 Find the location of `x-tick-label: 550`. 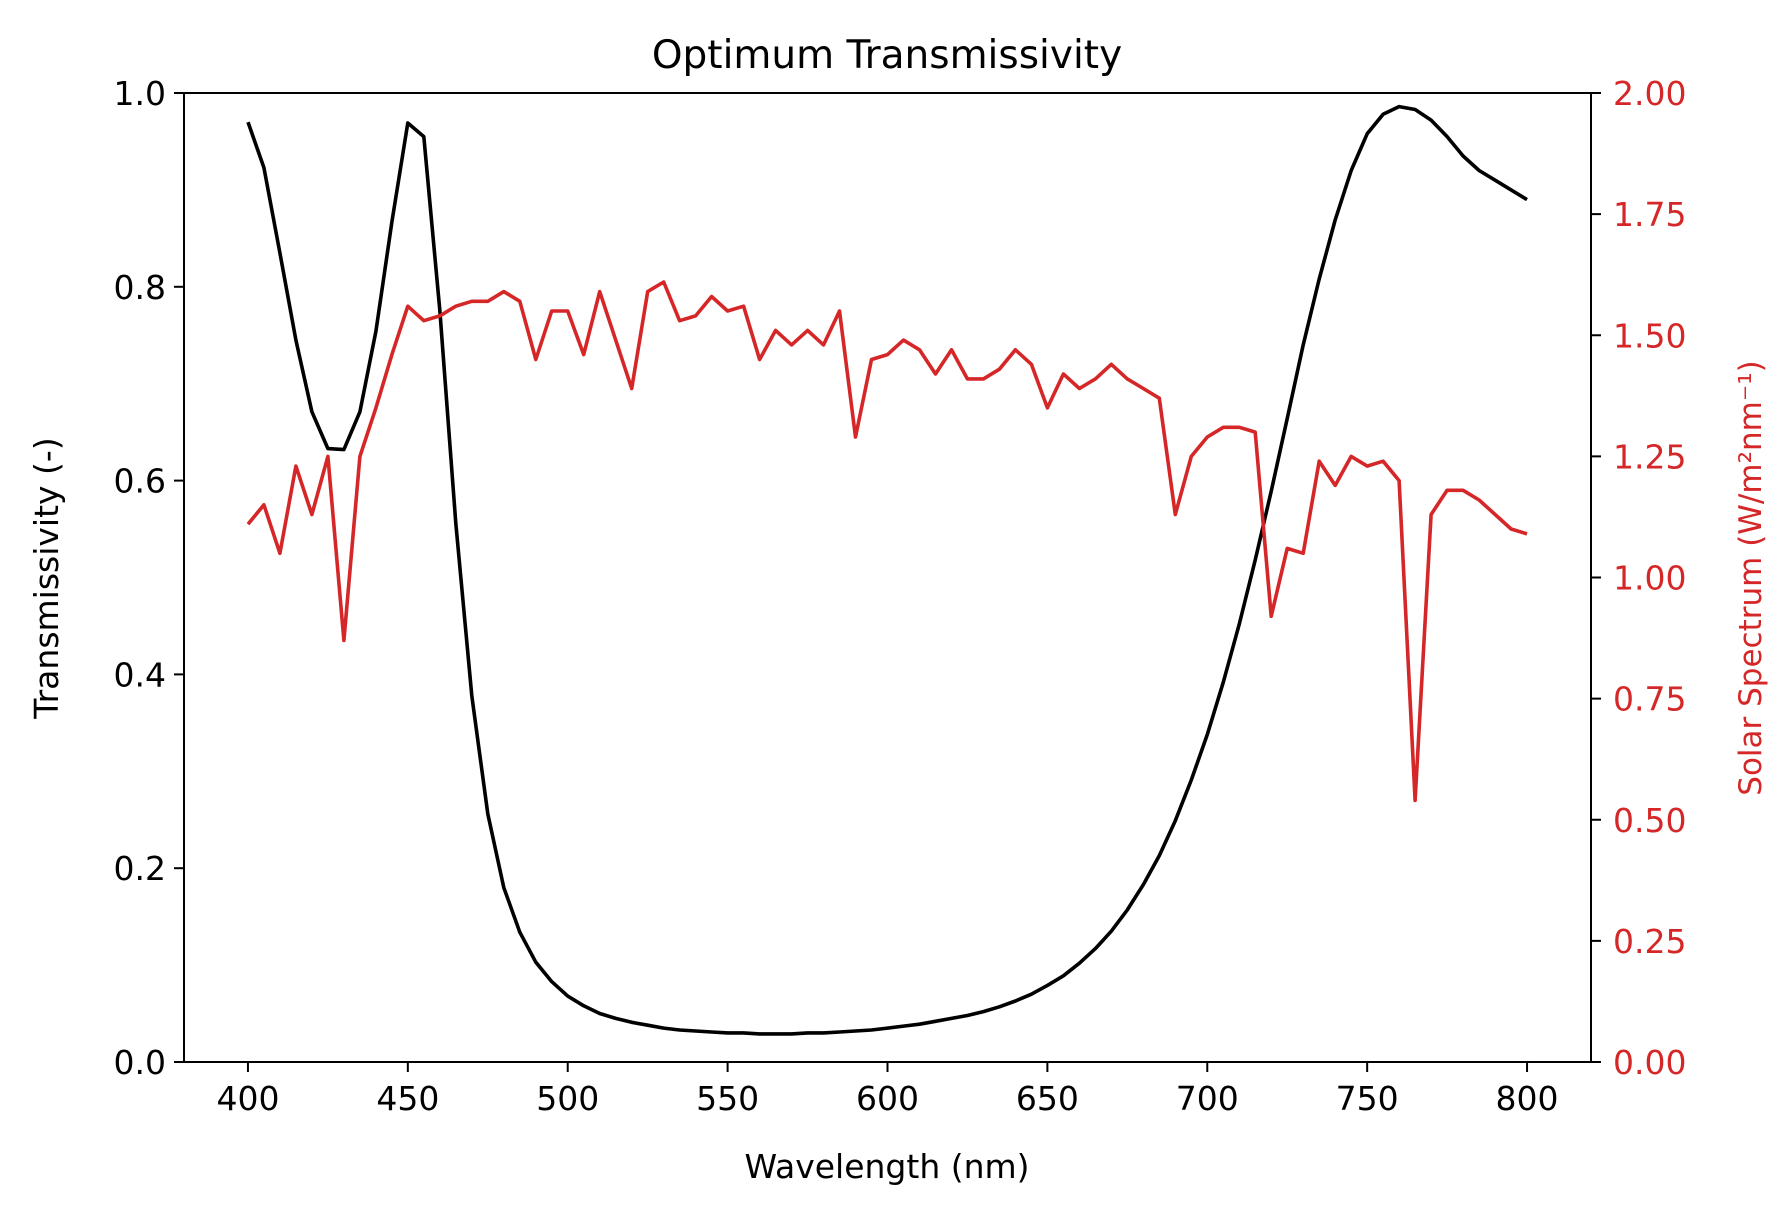

x-tick-label: 550 is located at coordinates (727, 1098).